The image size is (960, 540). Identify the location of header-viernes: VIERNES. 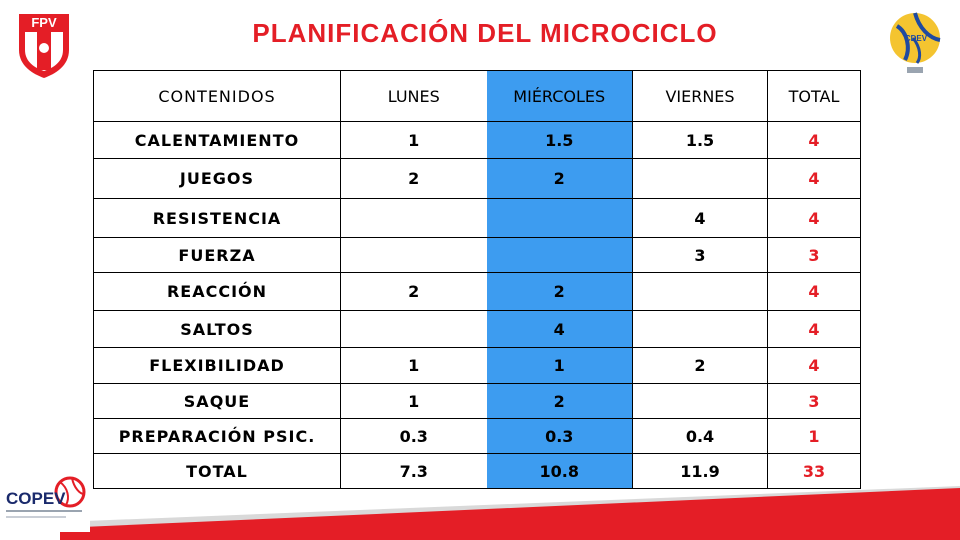
(700, 96).